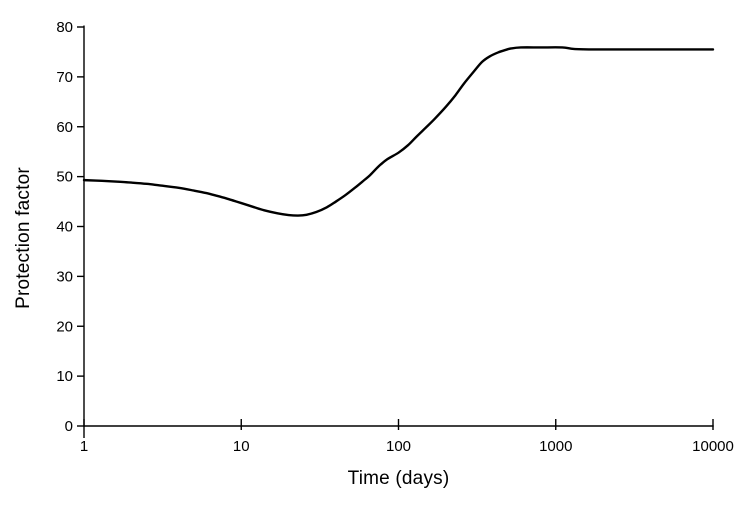  Describe the element at coordinates (713, 446) in the screenshot. I see `x-tick-label: 10000` at that location.